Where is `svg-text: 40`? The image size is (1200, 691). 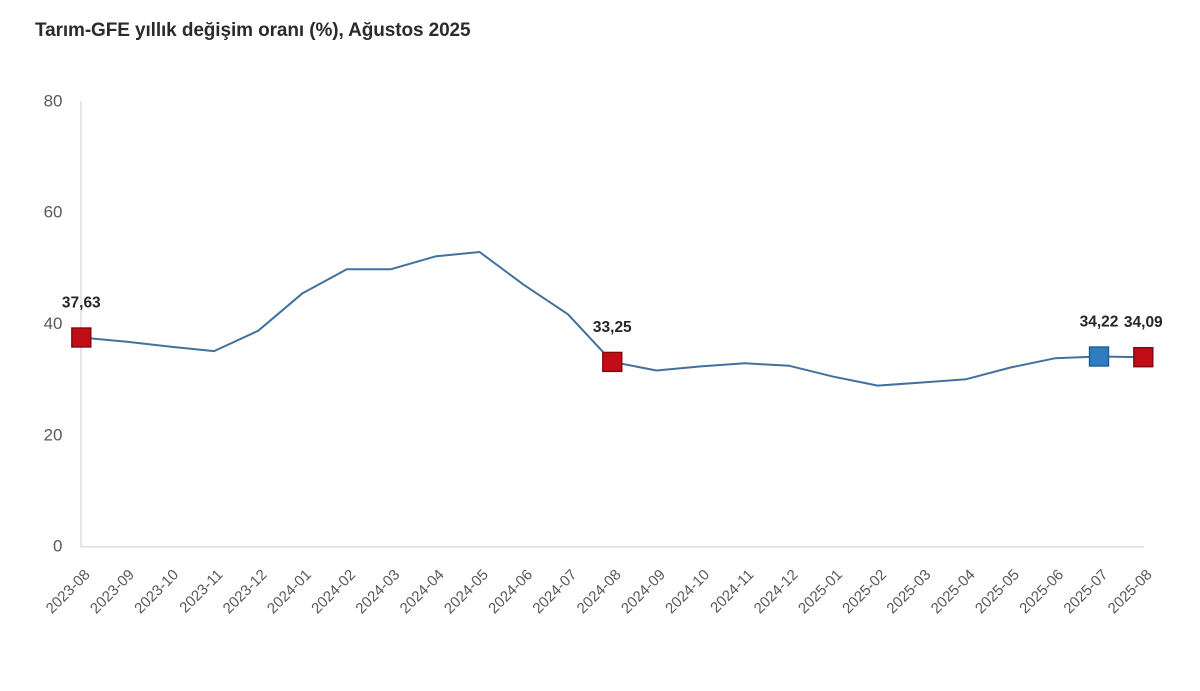
svg-text: 40 is located at coordinates (53, 323).